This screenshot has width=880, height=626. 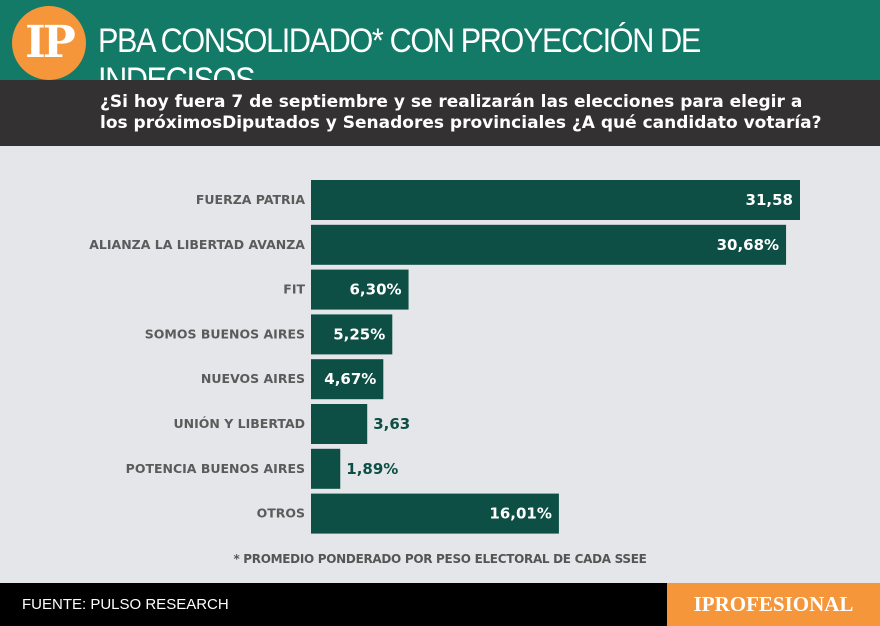 What do you see at coordinates (372, 469) in the screenshot?
I see `data-label: 1,89%` at bounding box center [372, 469].